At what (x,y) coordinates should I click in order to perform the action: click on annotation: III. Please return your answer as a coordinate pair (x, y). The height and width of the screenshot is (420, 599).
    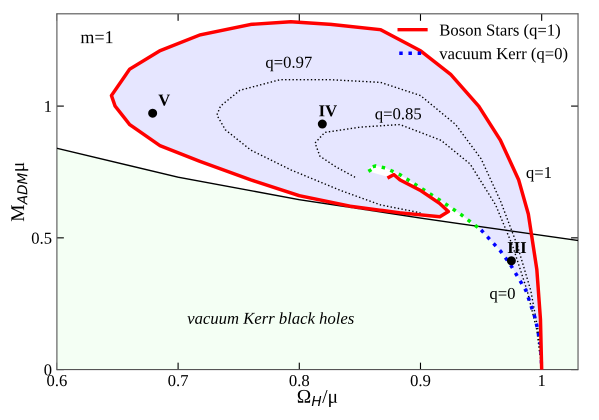
    Looking at the image, I should click on (517, 248).